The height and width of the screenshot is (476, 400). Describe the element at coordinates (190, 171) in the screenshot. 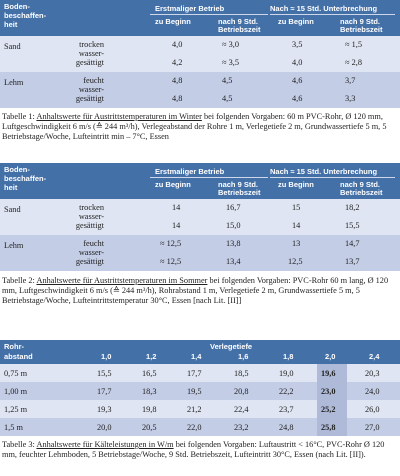

I see `header-first-operation: Erstmaliger Betrieb` at that location.